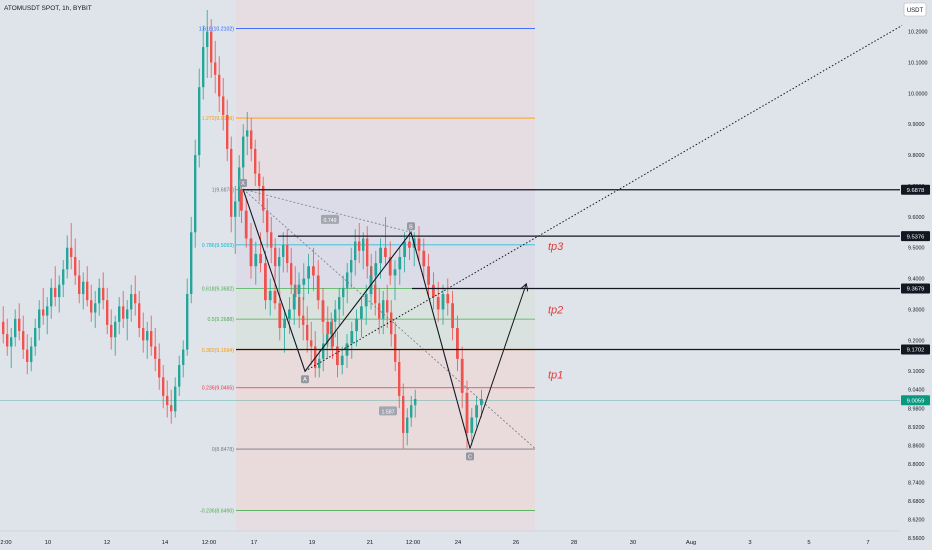 This screenshot has height=550, width=932. What do you see at coordinates (916, 341) in the screenshot?
I see `price-tick-label: 9.2000` at bounding box center [916, 341].